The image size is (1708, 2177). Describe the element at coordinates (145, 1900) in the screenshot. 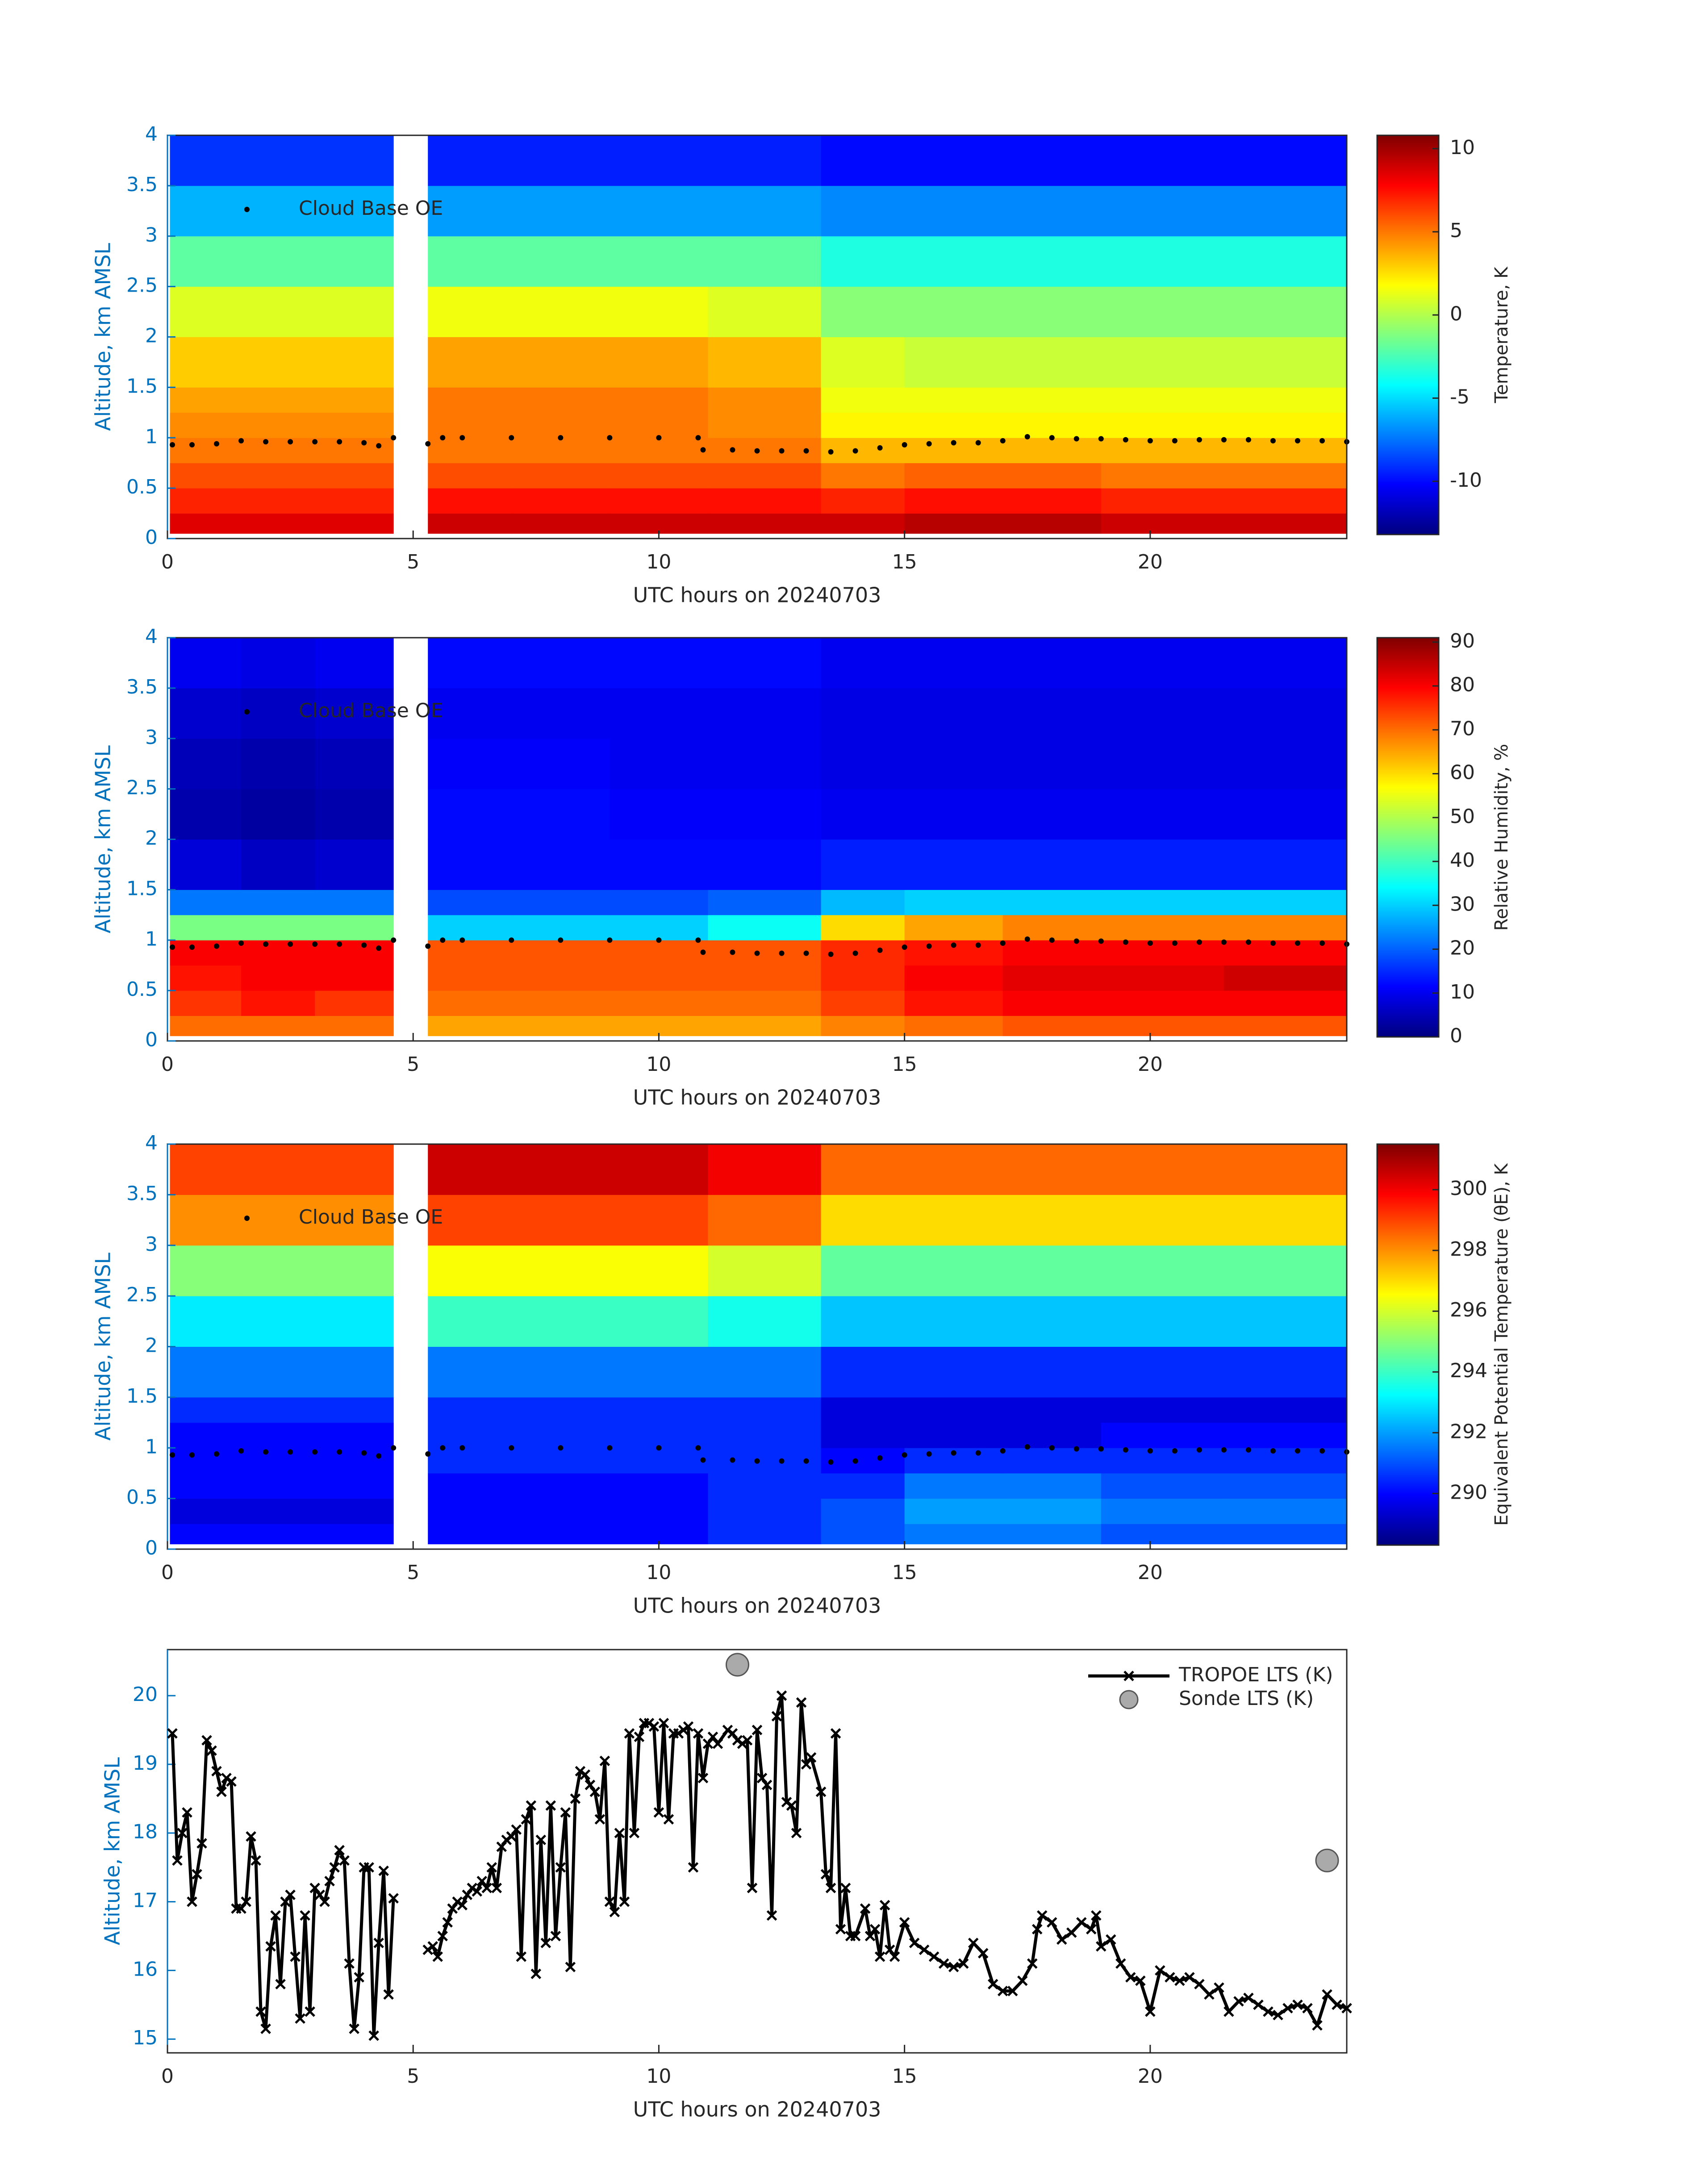

I see `y-tick-label: 17` at that location.